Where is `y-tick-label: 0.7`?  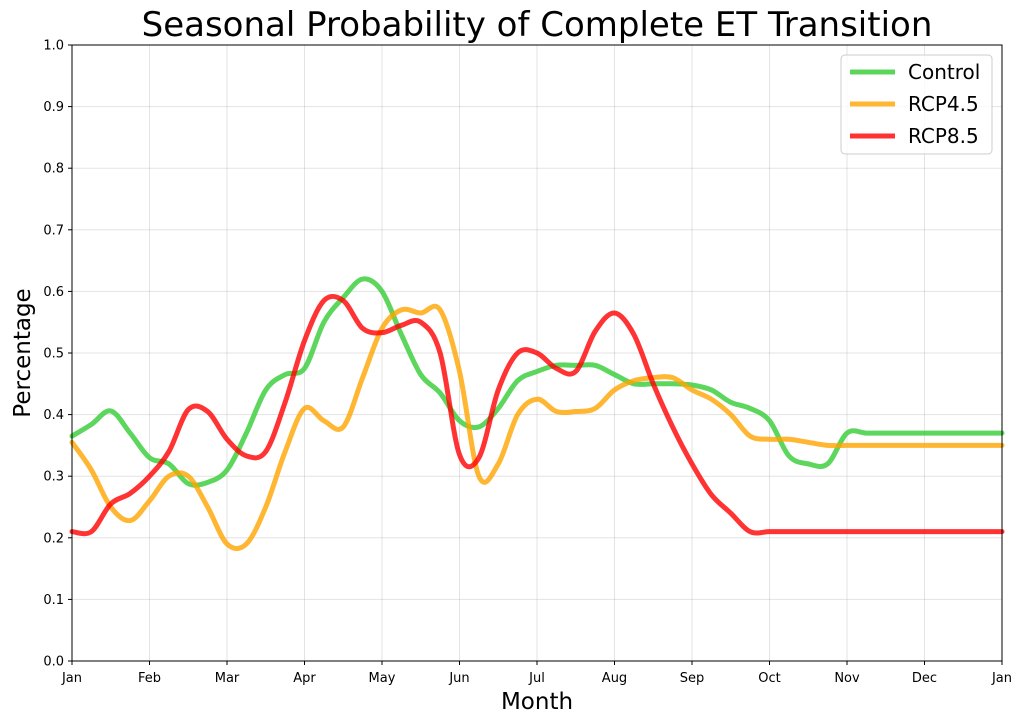
y-tick-label: 0.7 is located at coordinates (53, 230).